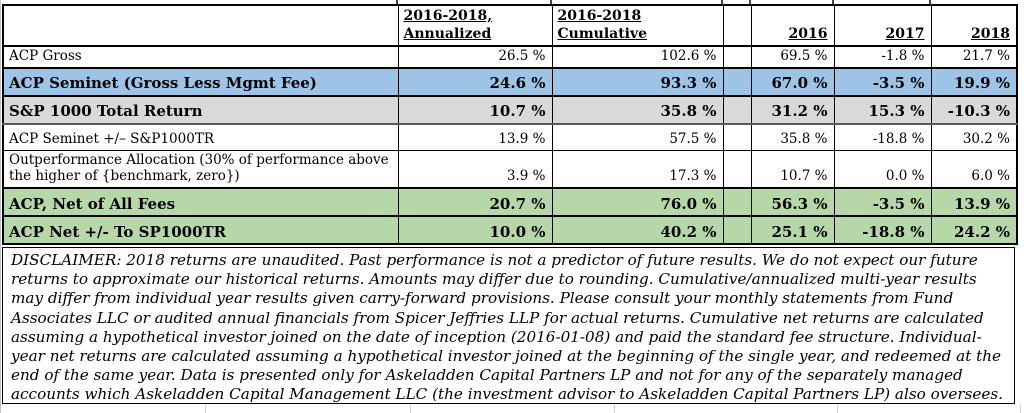 This screenshot has height=413, width=1024. I want to click on table-cell: 26.5 %, so click(475, 57).